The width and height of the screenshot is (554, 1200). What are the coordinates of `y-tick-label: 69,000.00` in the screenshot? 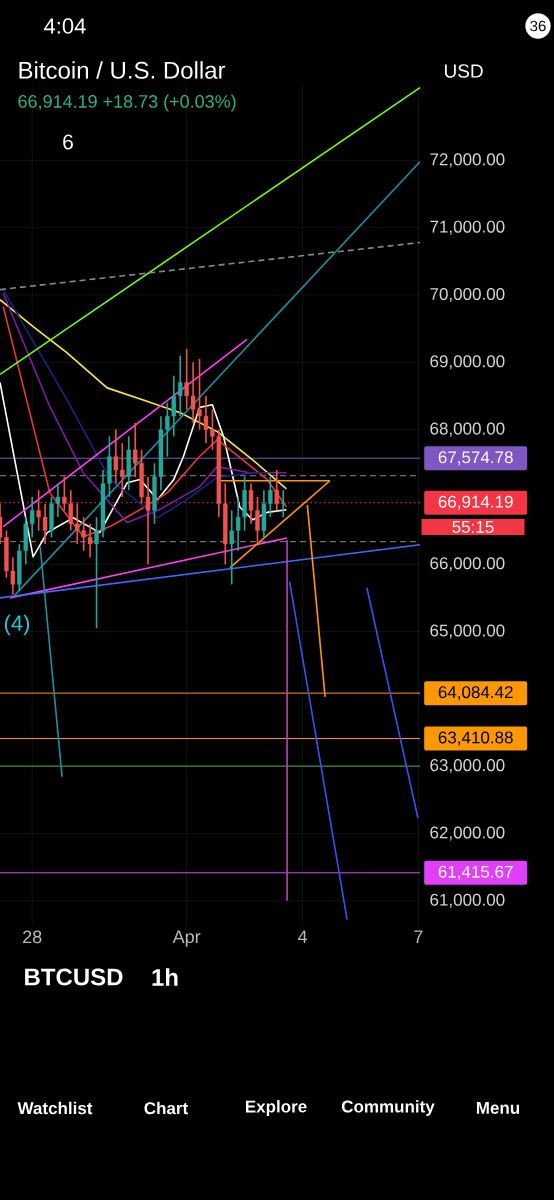 It's located at (467, 362).